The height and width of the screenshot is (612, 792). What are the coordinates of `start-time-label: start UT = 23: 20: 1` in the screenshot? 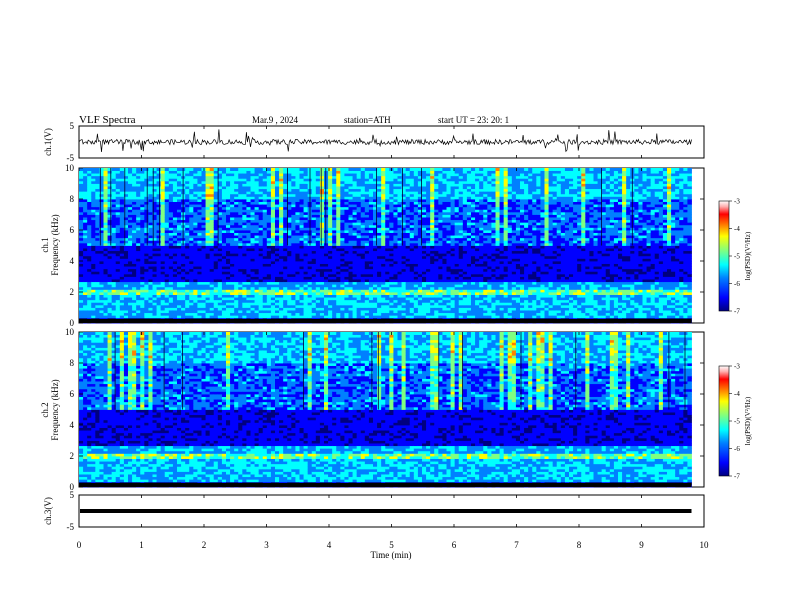 It's located at (473, 120).